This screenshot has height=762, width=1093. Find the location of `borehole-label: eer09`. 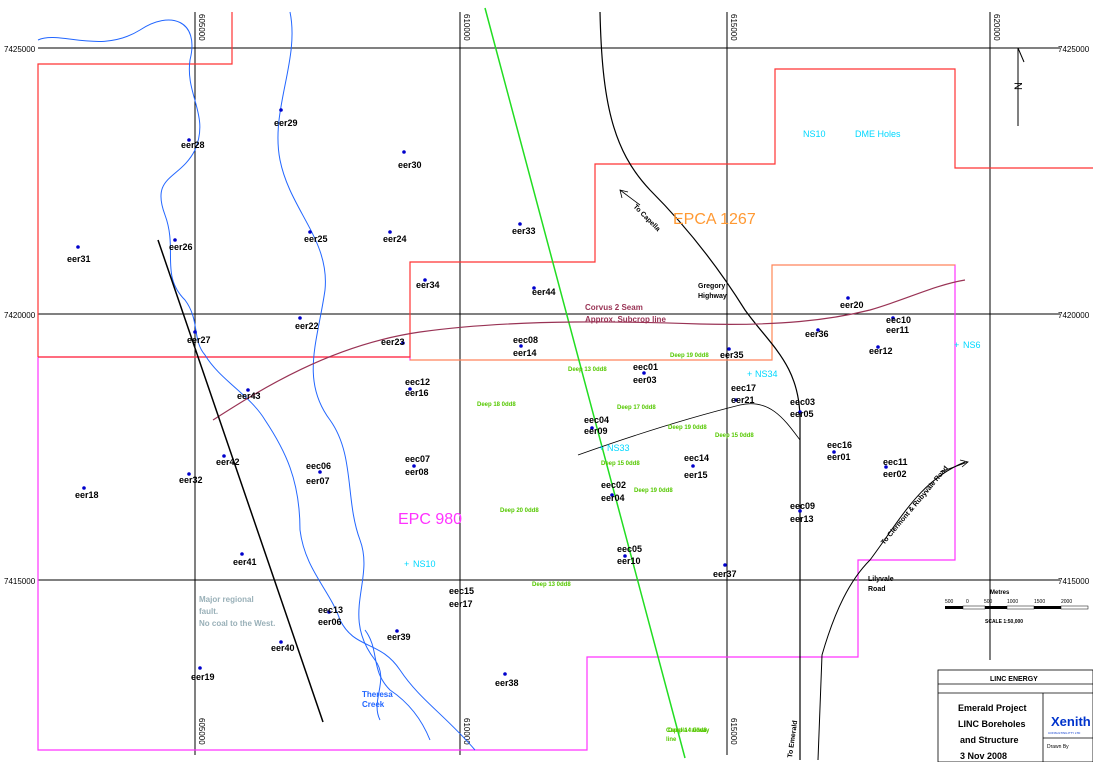

borehole-label: eer09 is located at coordinates (596, 431).